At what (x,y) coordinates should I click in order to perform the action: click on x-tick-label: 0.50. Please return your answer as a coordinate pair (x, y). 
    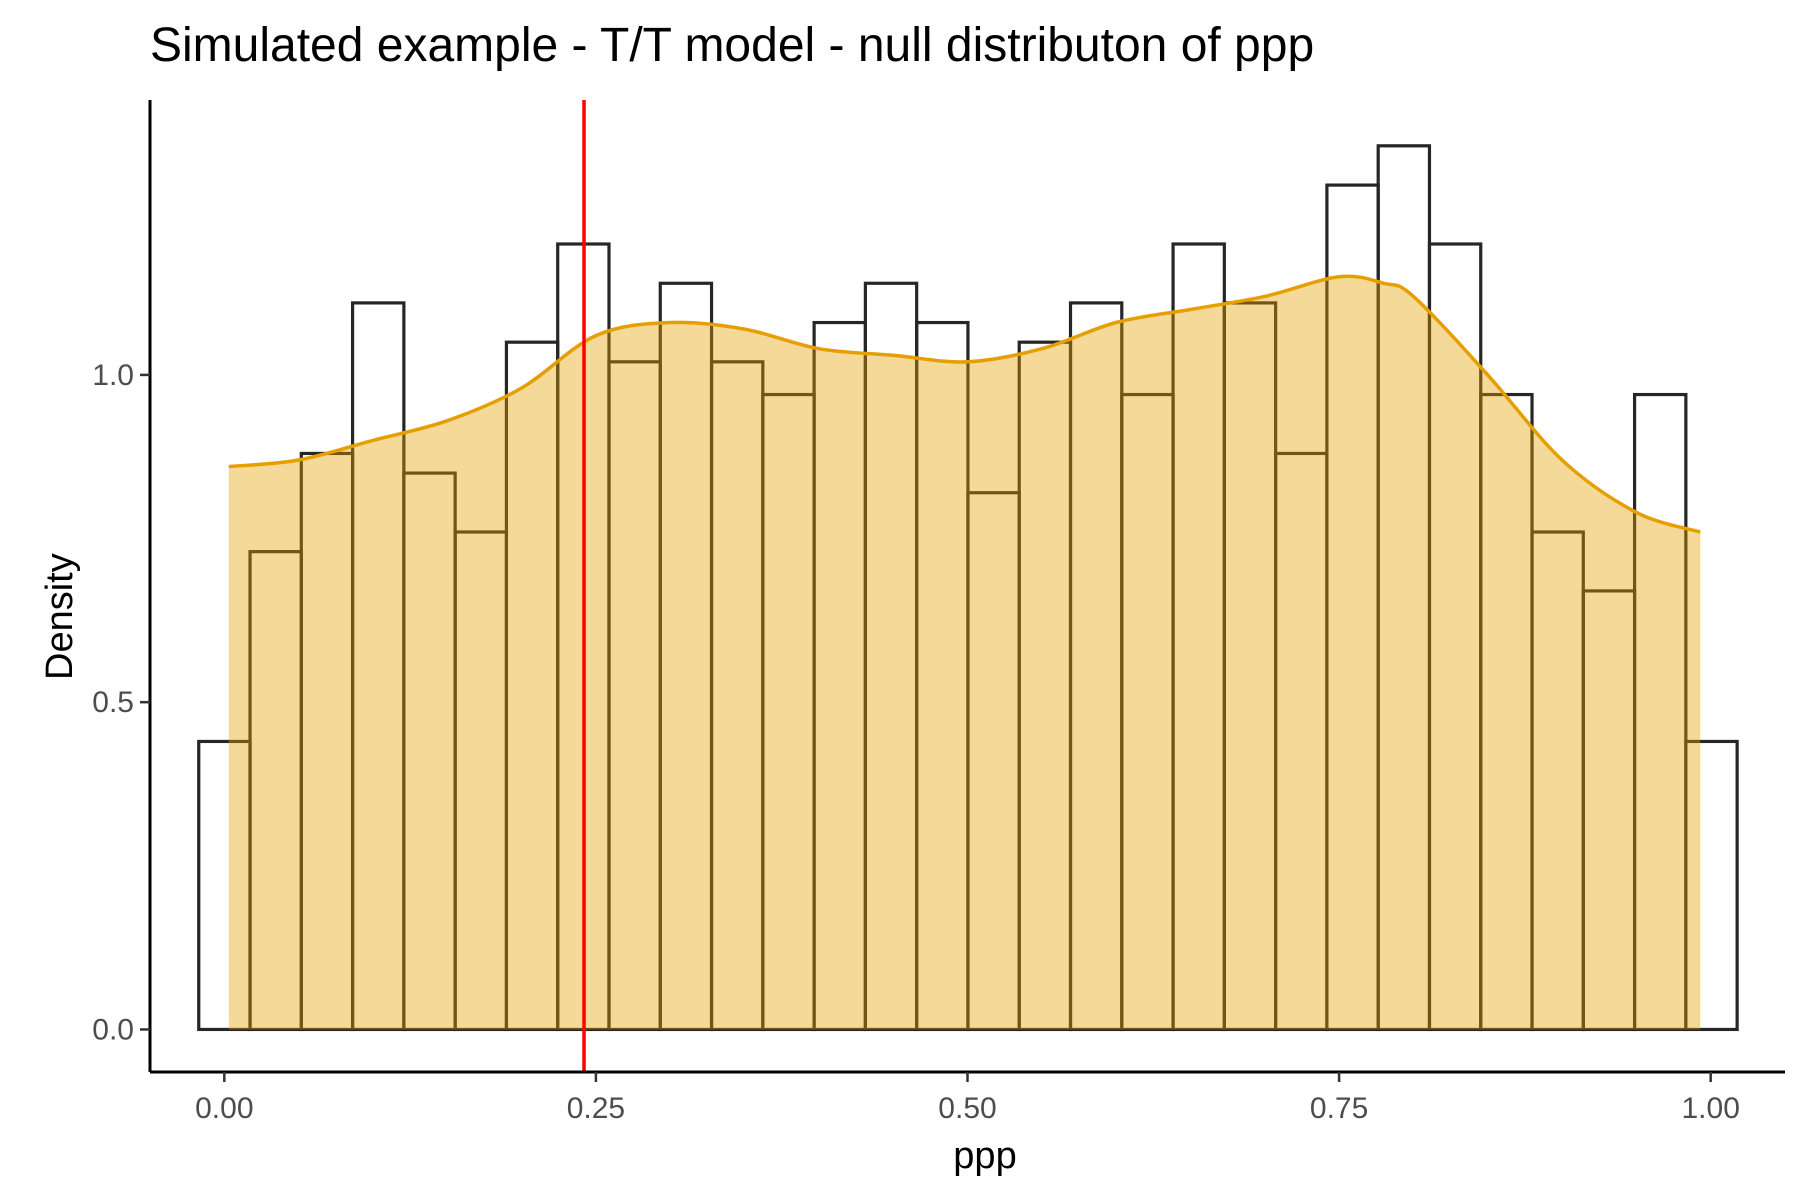
    Looking at the image, I should click on (967, 1108).